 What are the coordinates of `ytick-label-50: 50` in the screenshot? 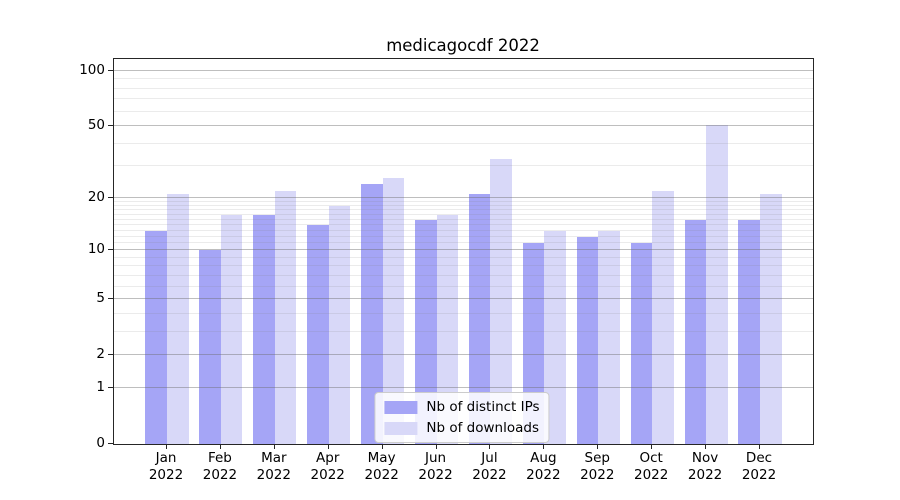 It's located at (96, 125).